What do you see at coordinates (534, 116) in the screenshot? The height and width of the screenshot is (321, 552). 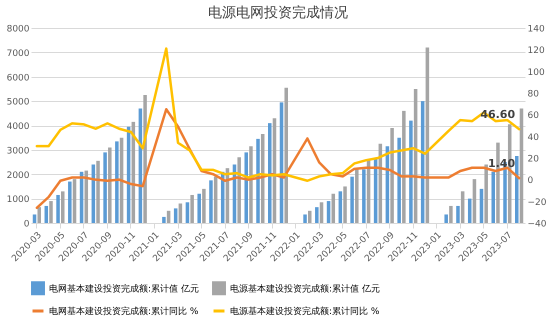 I see `y2-tick-label: 60` at bounding box center [534, 116].